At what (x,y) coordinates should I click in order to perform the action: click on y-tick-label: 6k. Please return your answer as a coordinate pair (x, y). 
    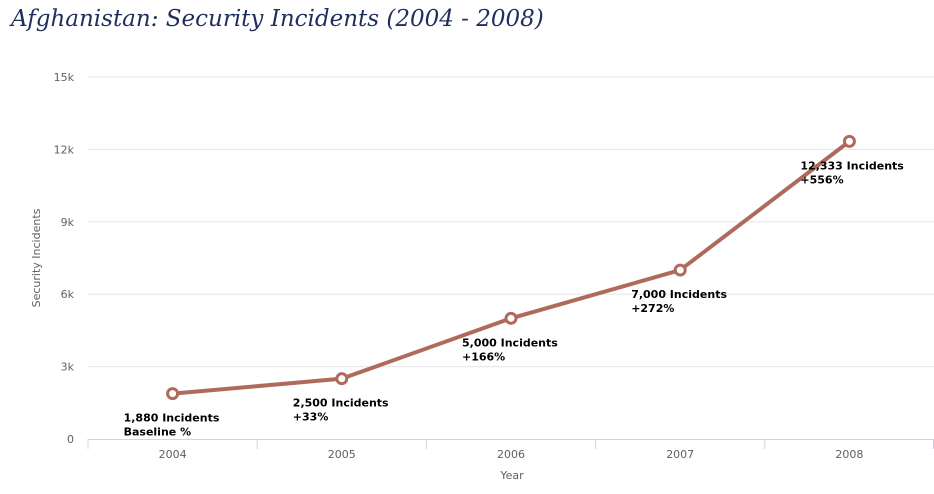
    Looking at the image, I should click on (68, 294).